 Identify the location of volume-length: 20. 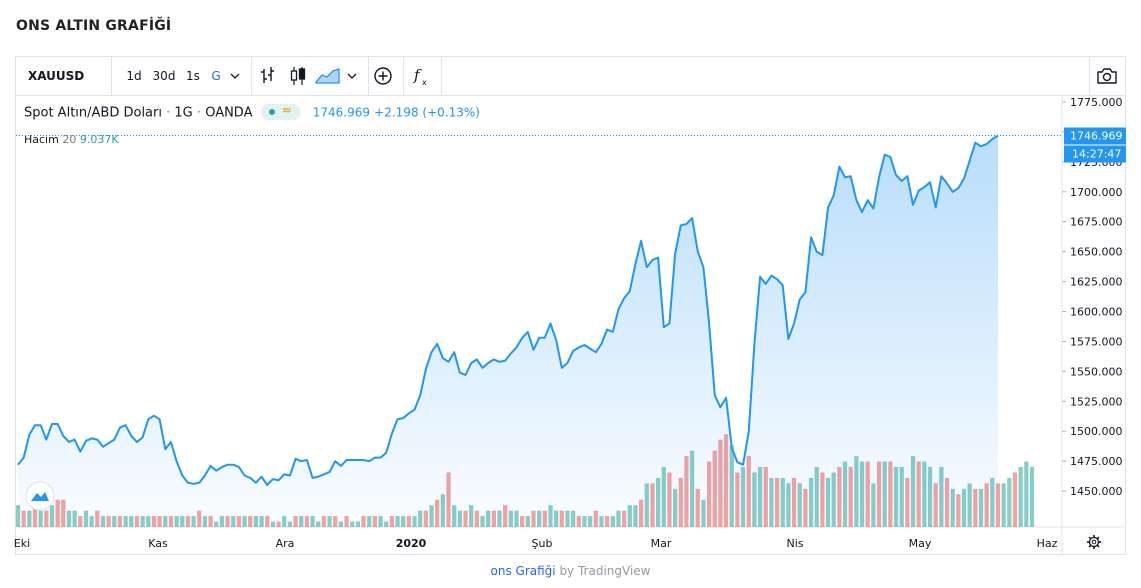
(69, 139).